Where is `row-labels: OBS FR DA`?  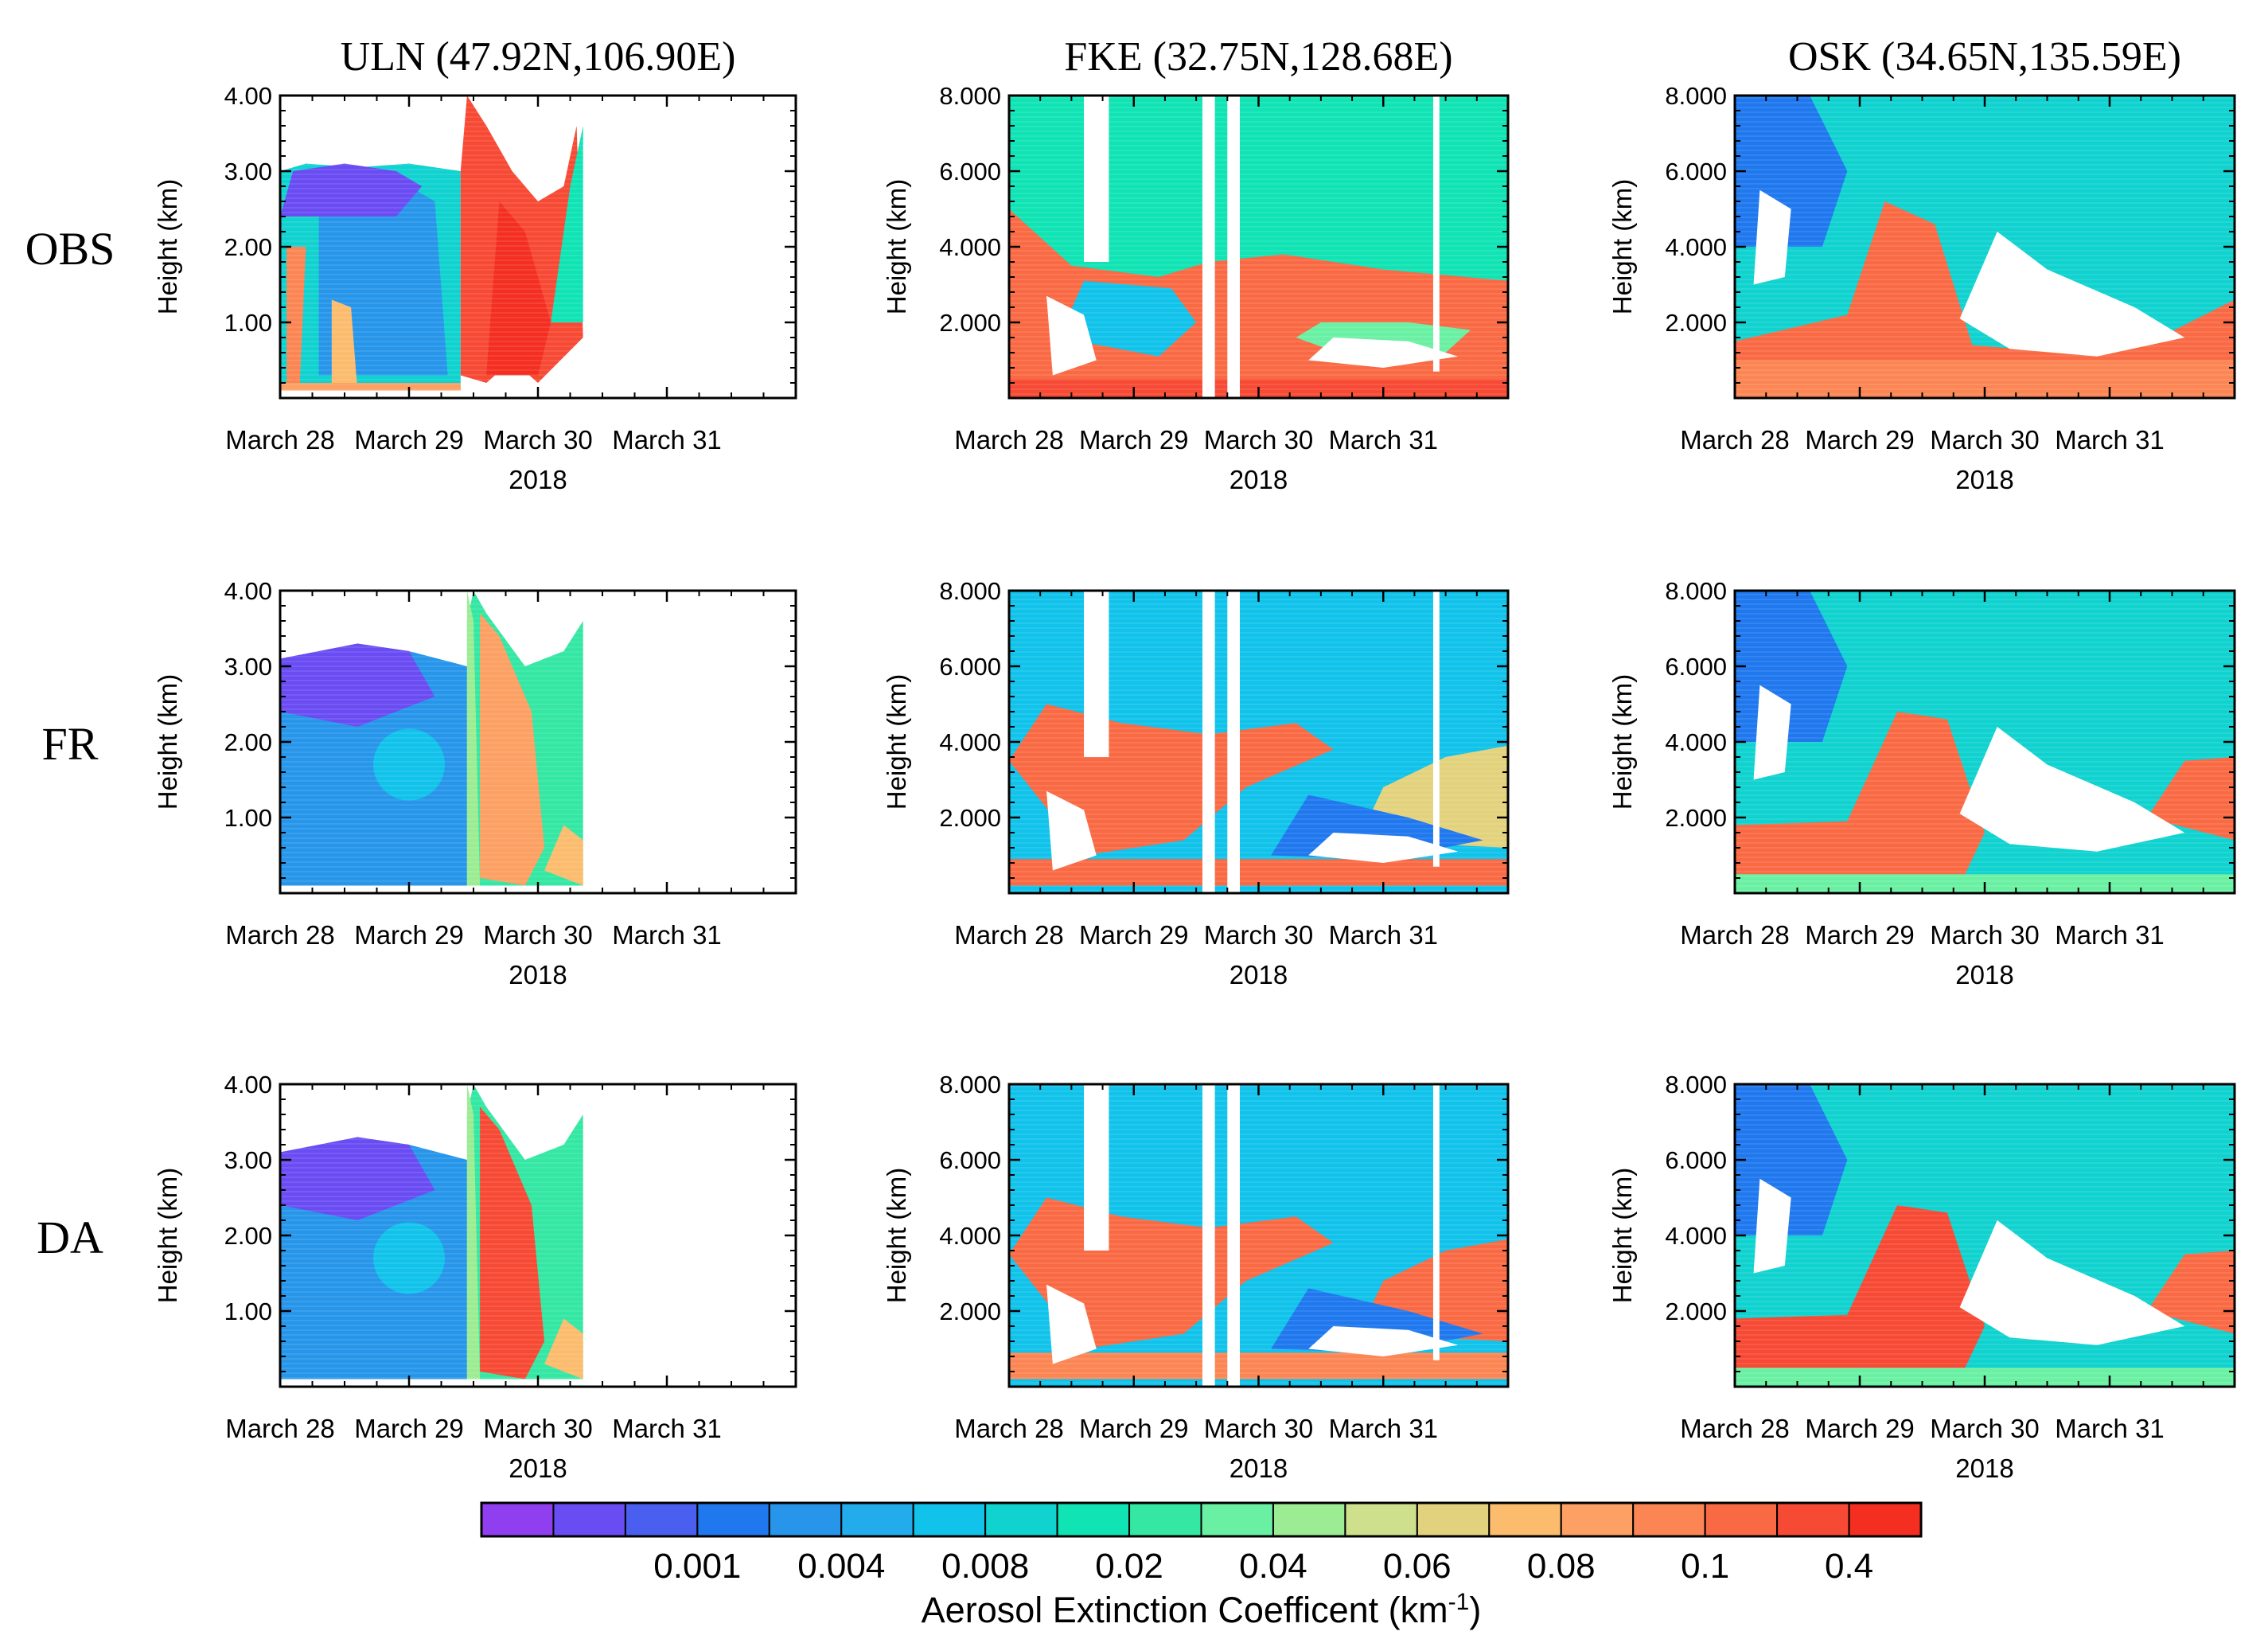 row-labels: OBS FR DA is located at coordinates (70, 743).